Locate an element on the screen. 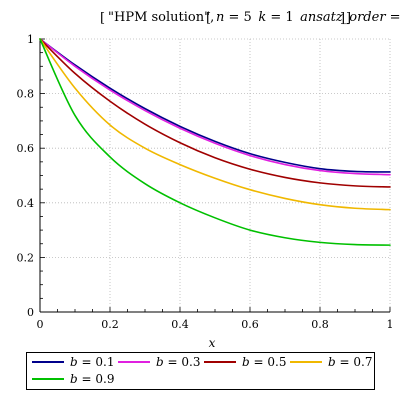 This screenshot has height=400, width=400. chart-title-param-name: ansatz_order is located at coordinates (340, 17).